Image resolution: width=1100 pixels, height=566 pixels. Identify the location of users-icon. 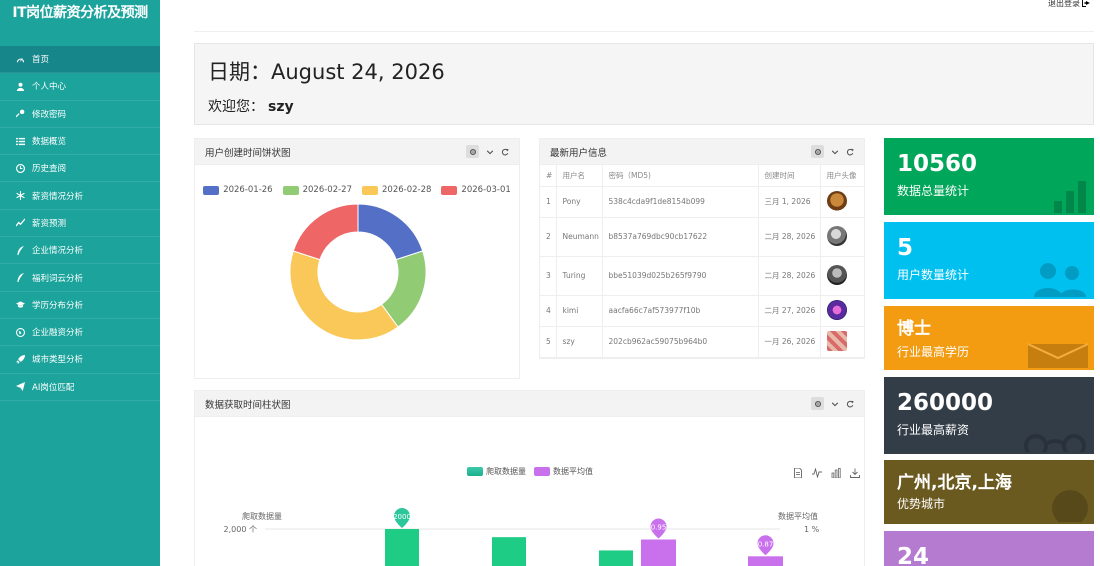
(1060, 280).